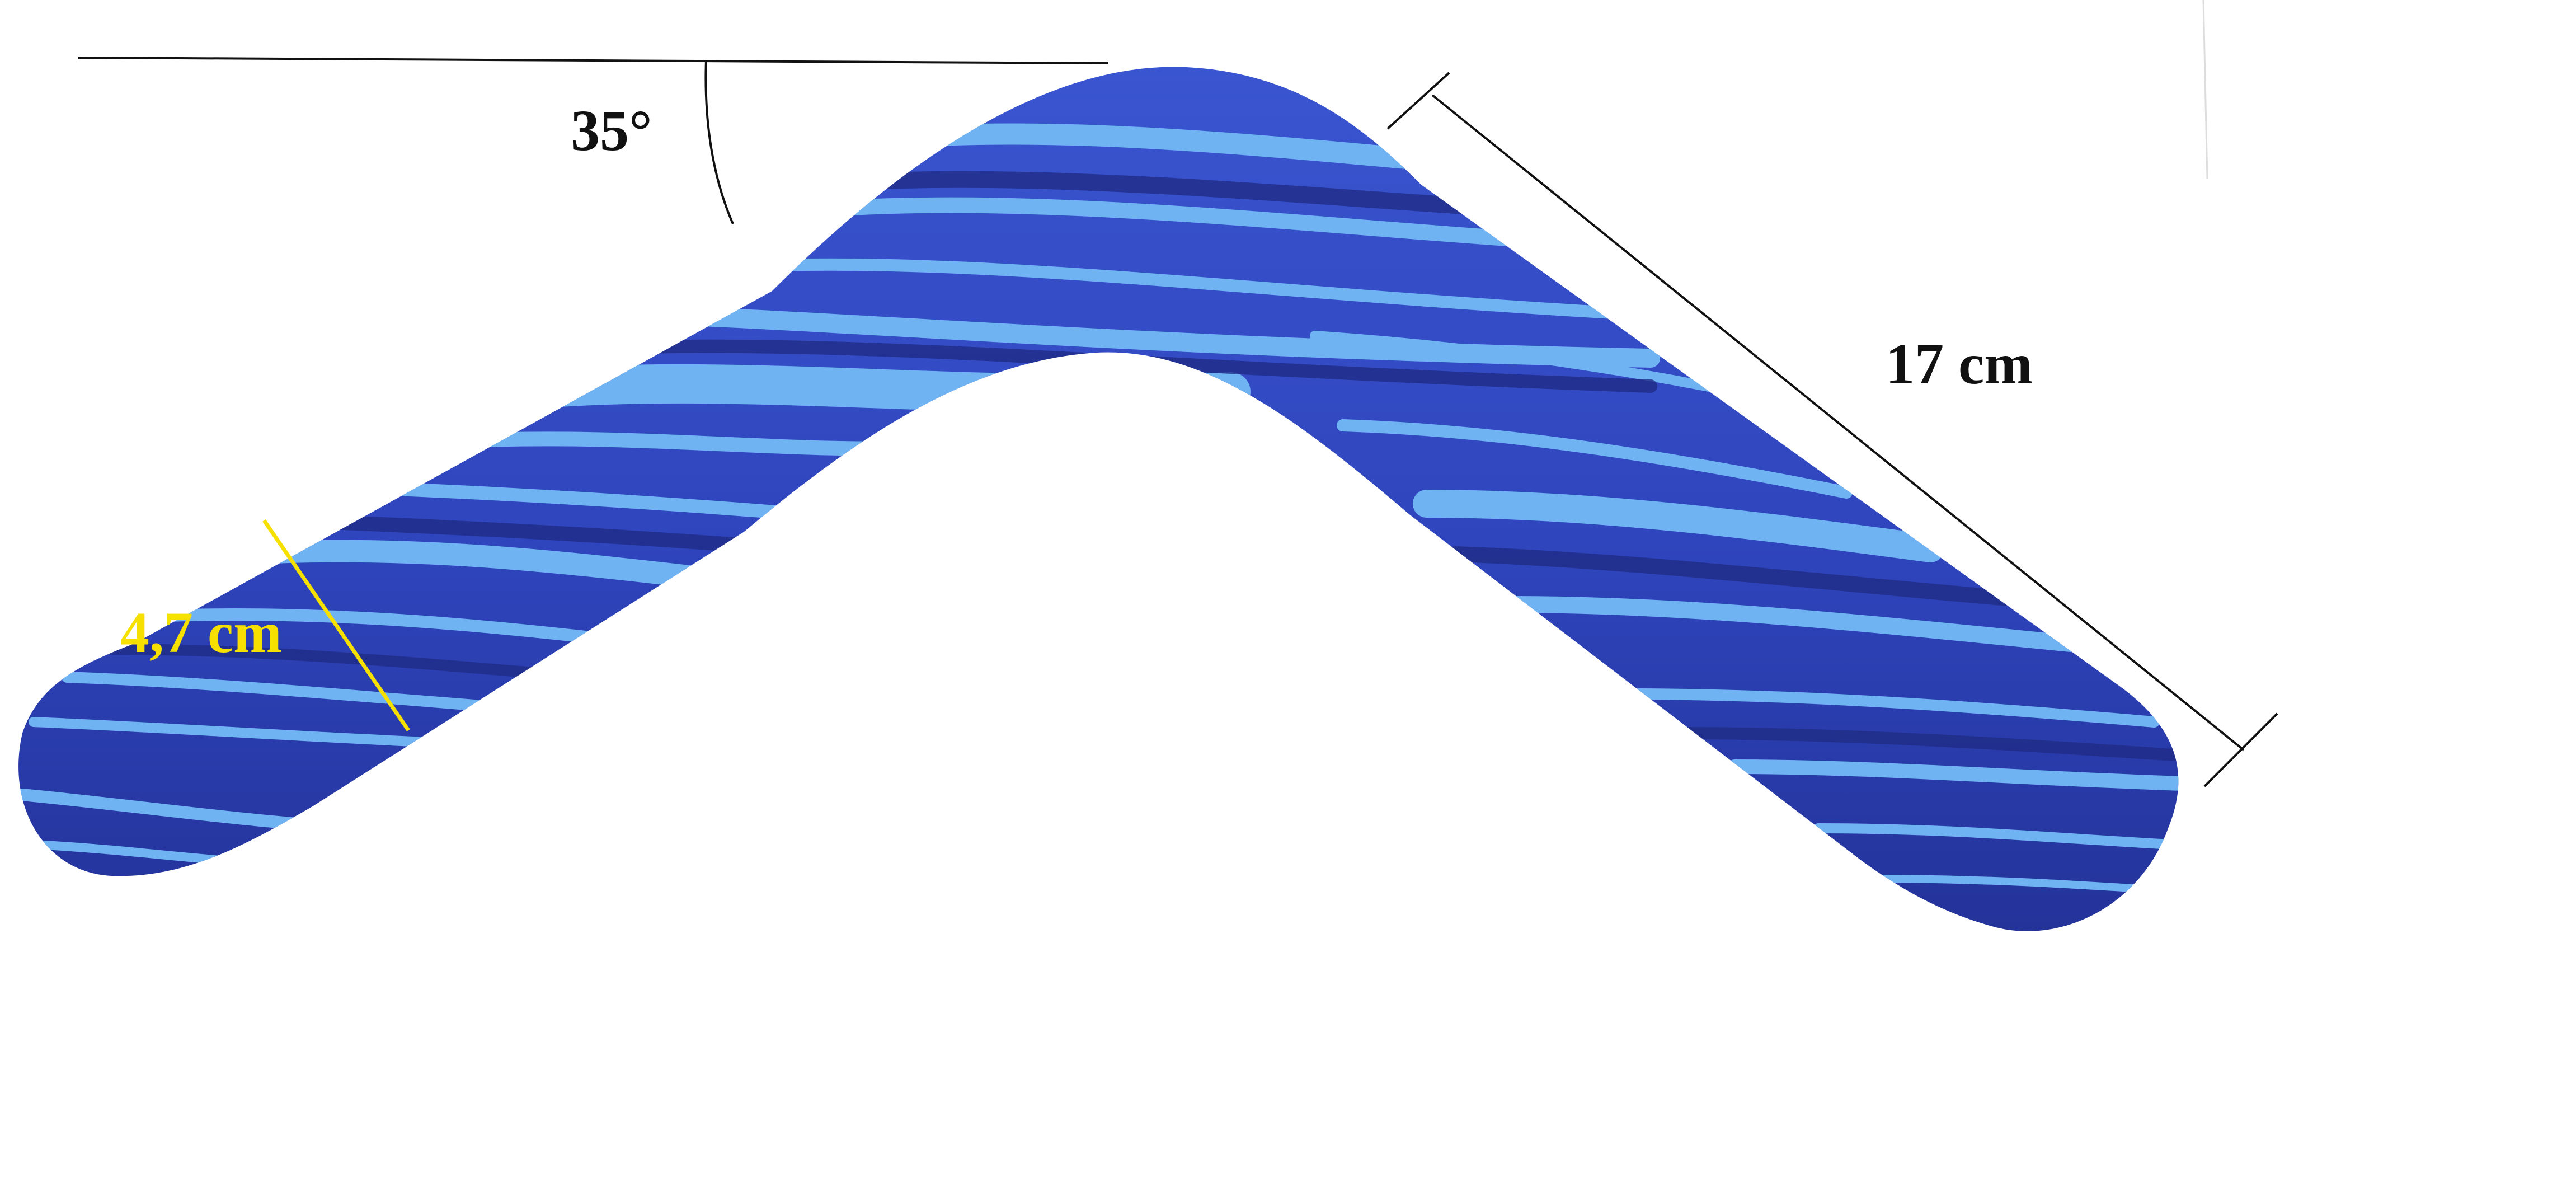 The width and height of the screenshot is (2576, 1182). Describe the element at coordinates (2240, 749) in the screenshot. I see `length-tick-bottom` at that location.